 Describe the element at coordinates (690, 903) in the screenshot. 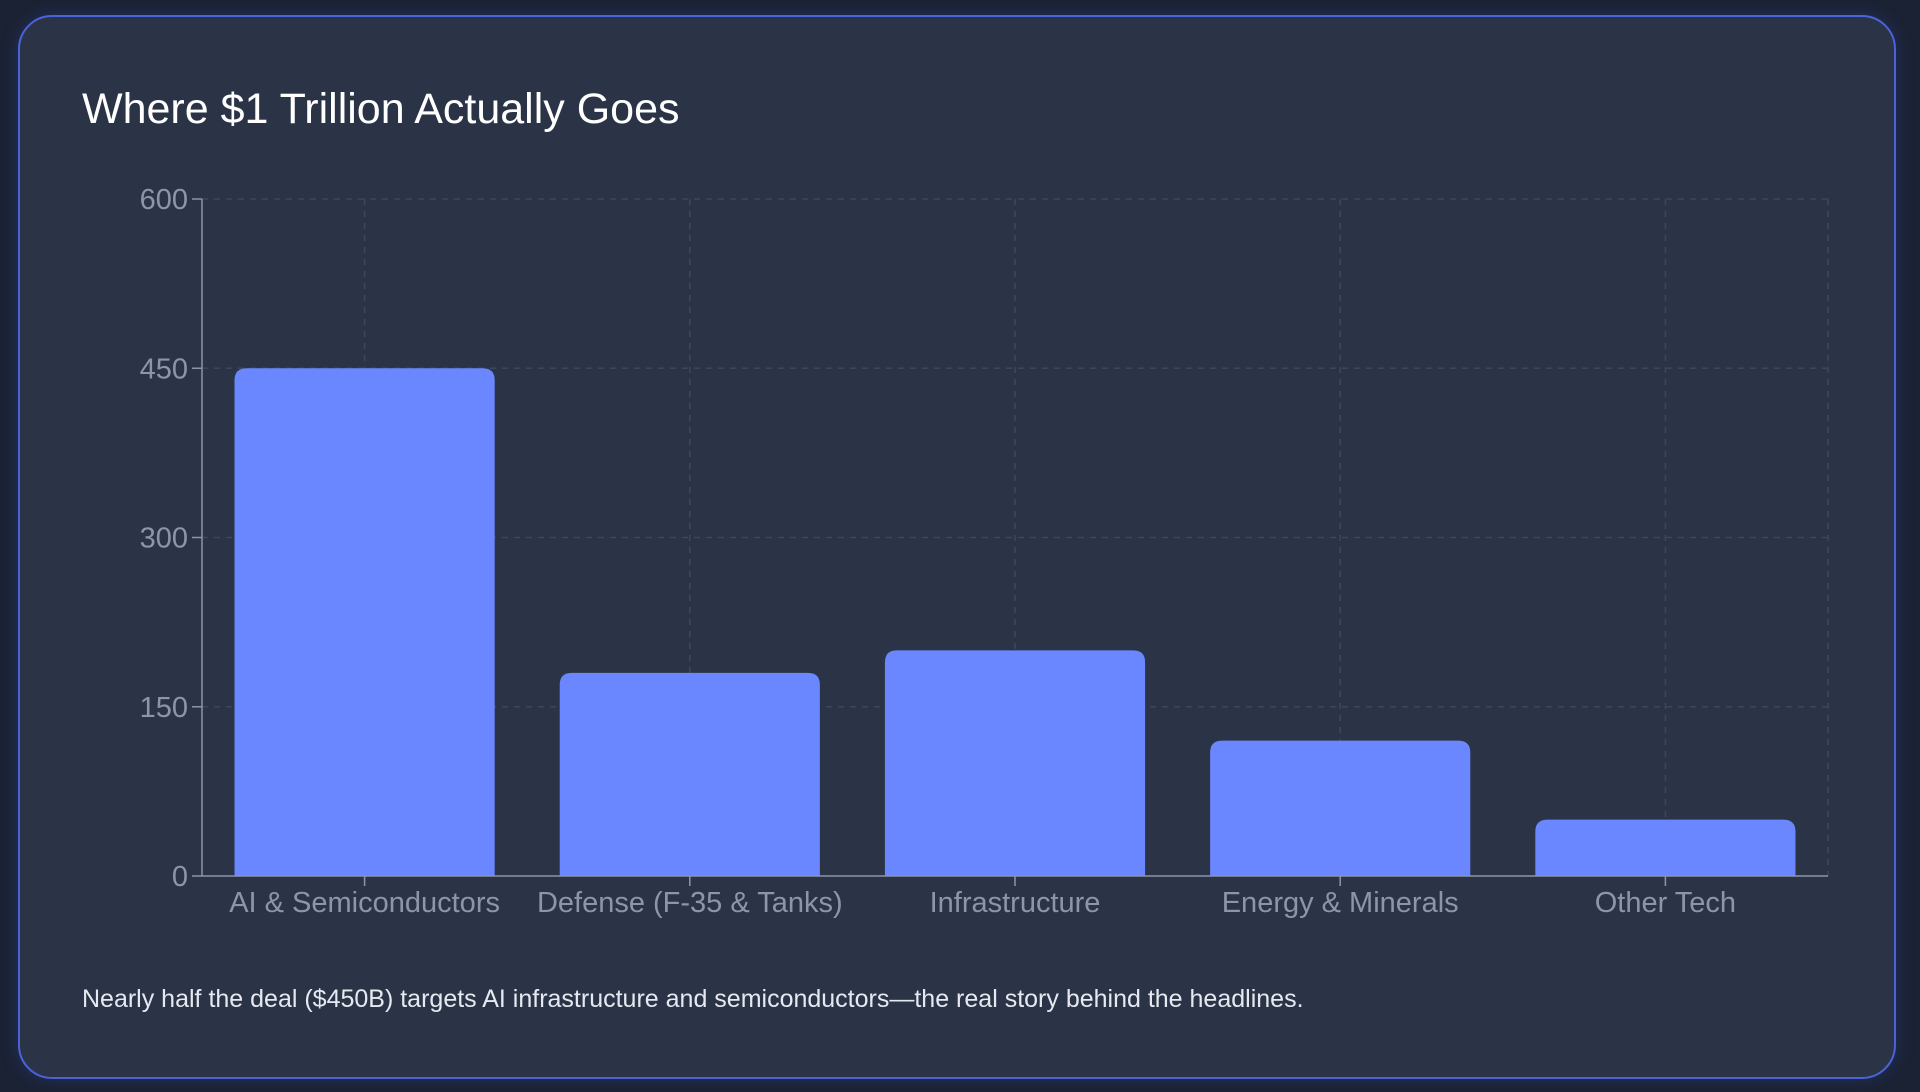

I see `x-tick-label: Defense (F-35 & Tanks)` at that location.